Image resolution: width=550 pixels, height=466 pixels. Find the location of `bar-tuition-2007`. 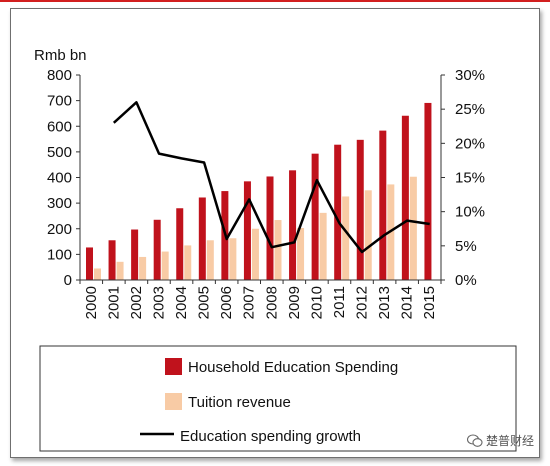

bar-tuition-2007 is located at coordinates (255, 254).